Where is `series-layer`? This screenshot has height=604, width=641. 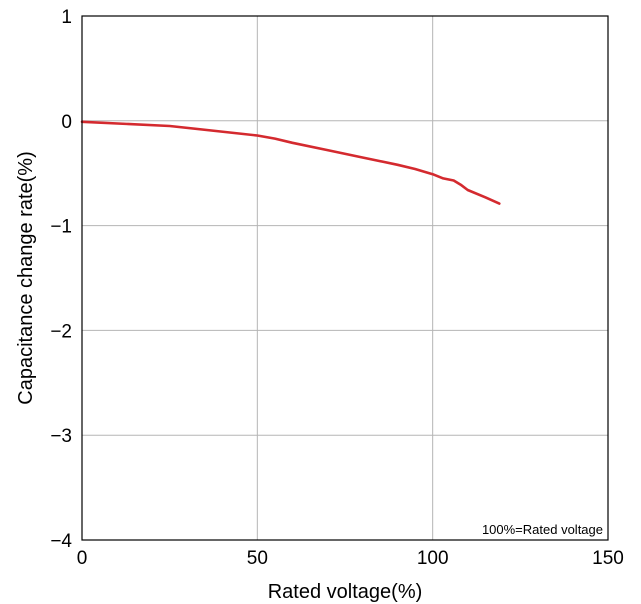
series-layer is located at coordinates (290, 162).